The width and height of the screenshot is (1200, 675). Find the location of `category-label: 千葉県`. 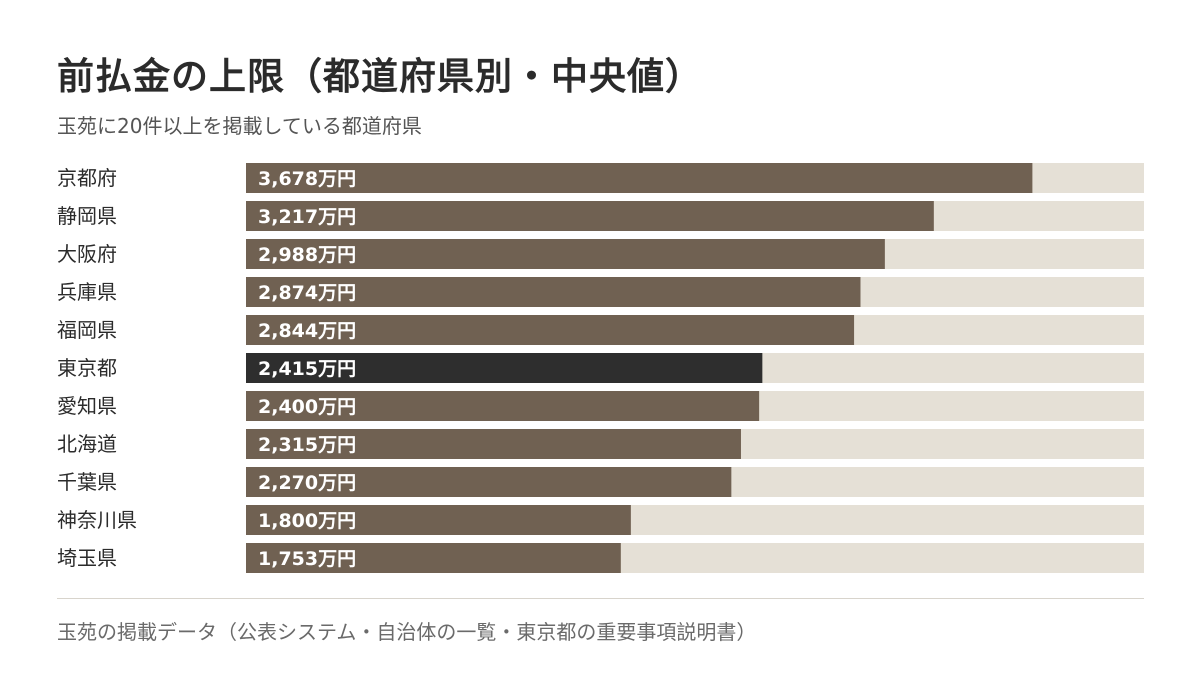

category-label: 千葉県 is located at coordinates (87, 482).